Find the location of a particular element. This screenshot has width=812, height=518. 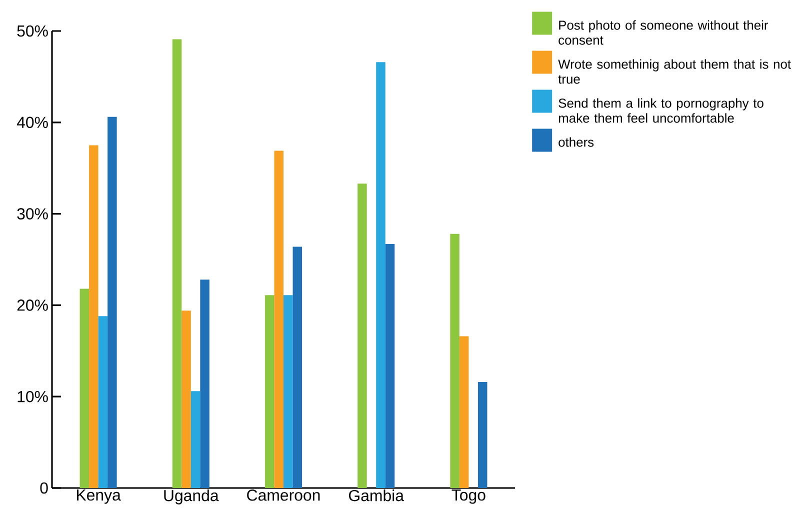

x-tick-label: Uganda is located at coordinates (191, 497).